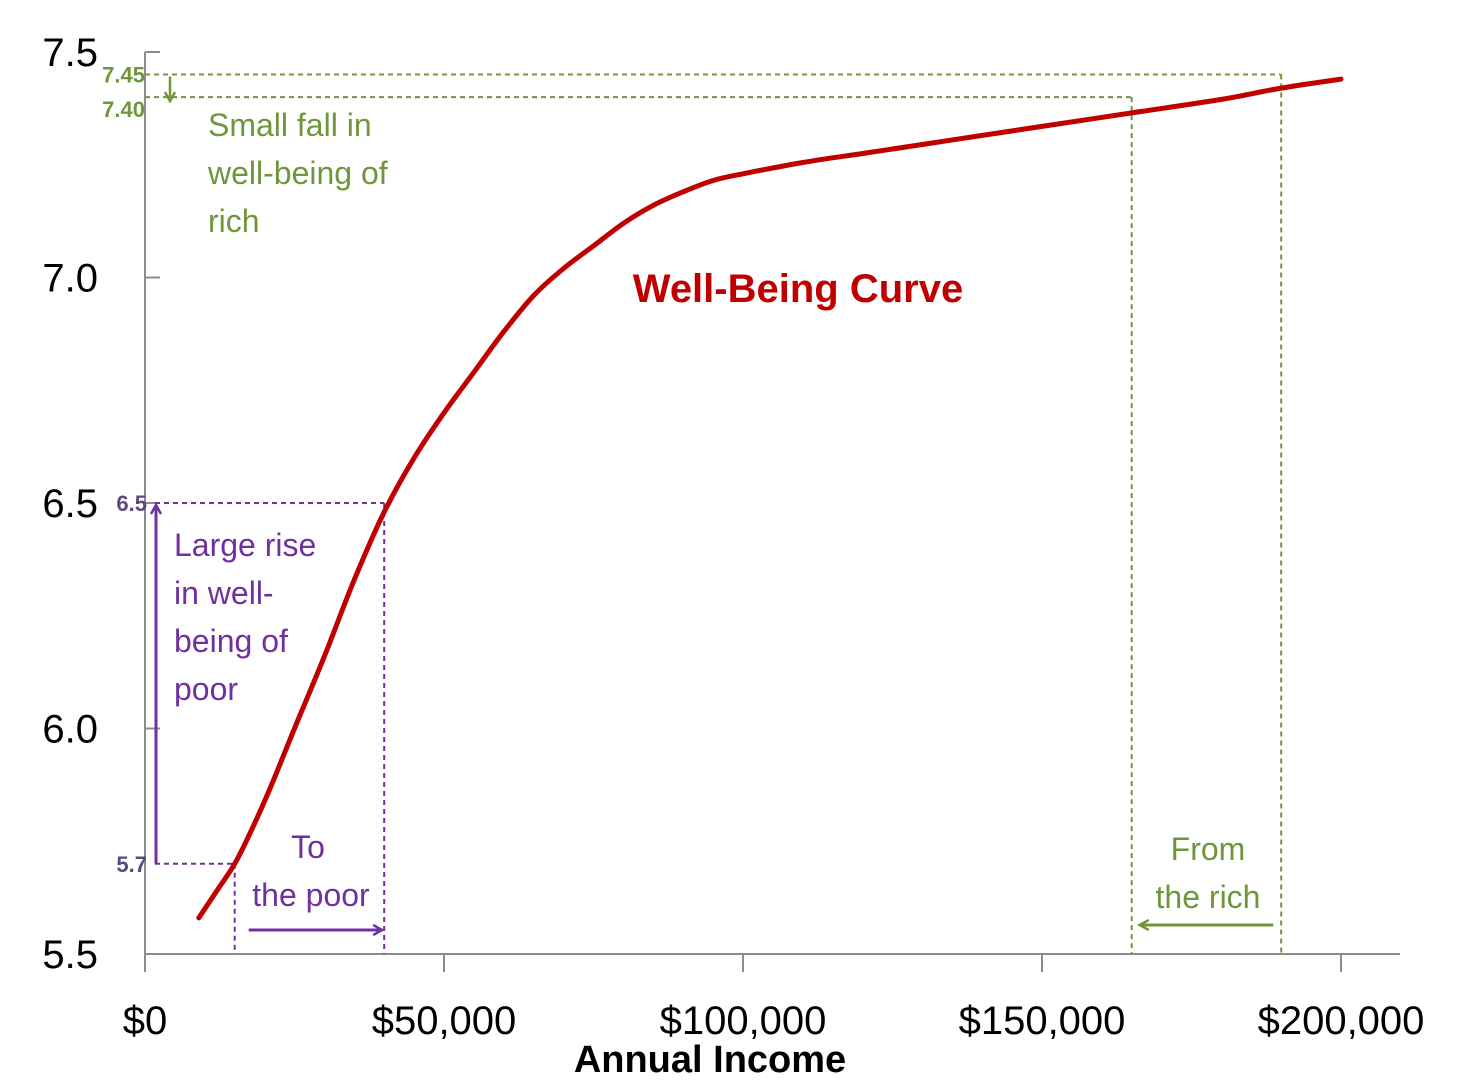 The height and width of the screenshot is (1092, 1458). What do you see at coordinates (123, 109) in the screenshot?
I see `rich-low-value-label: 7.40` at bounding box center [123, 109].